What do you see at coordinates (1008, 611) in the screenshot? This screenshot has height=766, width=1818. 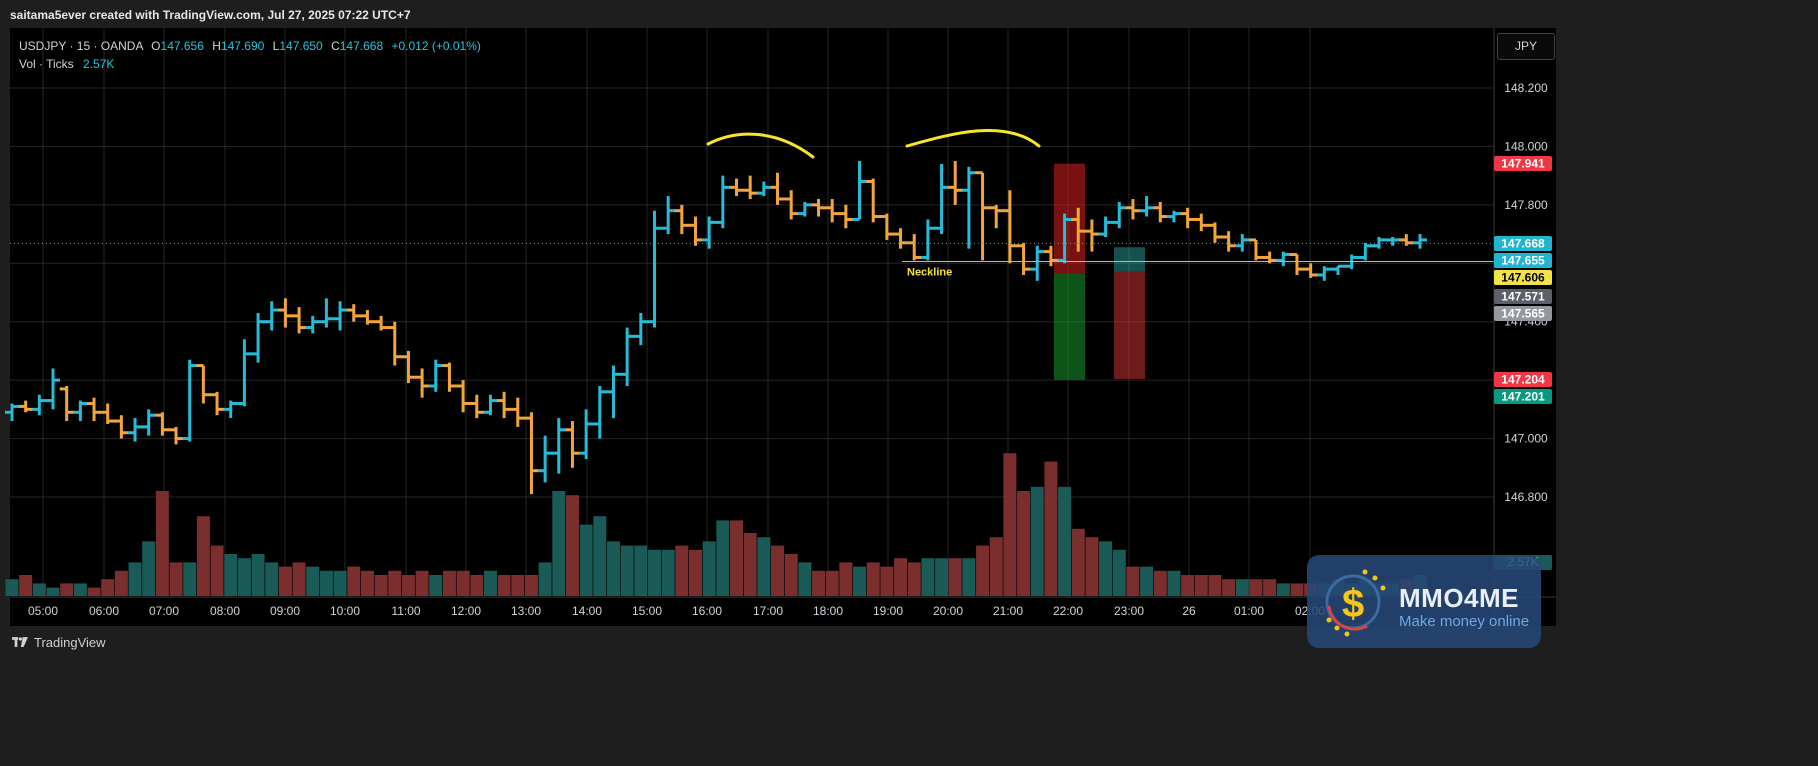 I see `time-tick-label: 21:00` at bounding box center [1008, 611].